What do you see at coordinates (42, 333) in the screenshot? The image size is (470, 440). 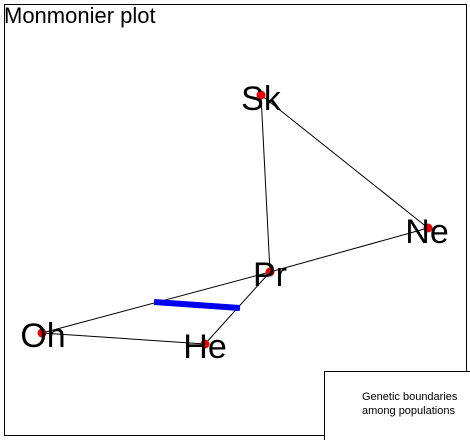 I see `node-dot-oh` at bounding box center [42, 333].